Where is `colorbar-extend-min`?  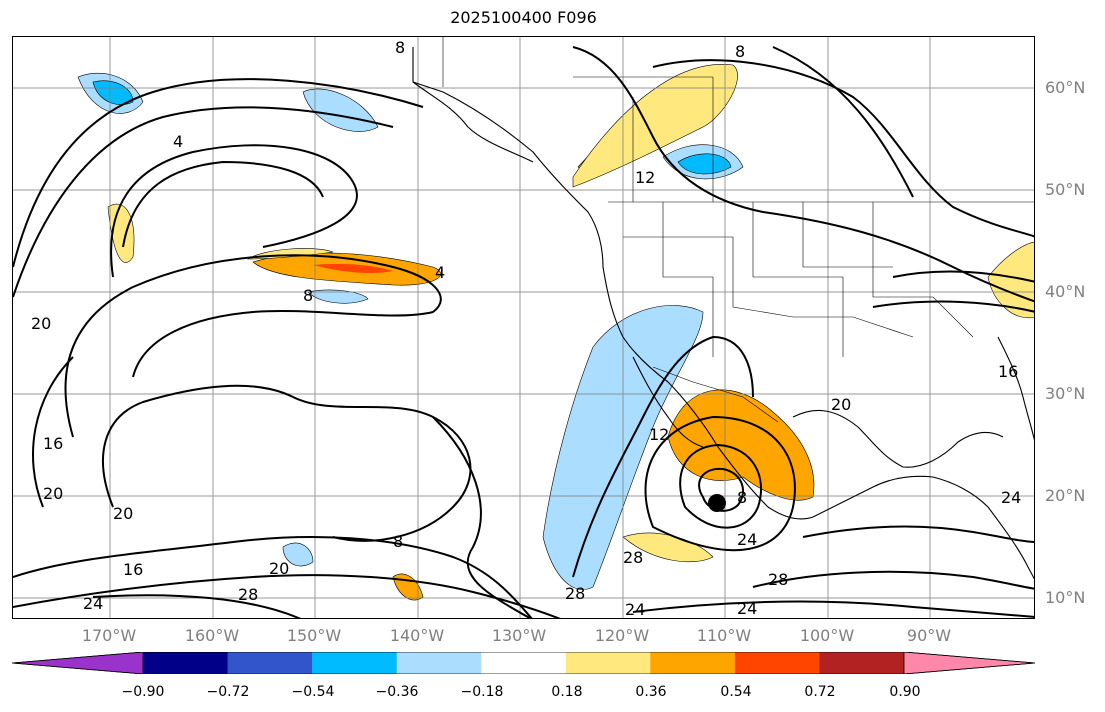 colorbar-extend-min is located at coordinates (78, 663).